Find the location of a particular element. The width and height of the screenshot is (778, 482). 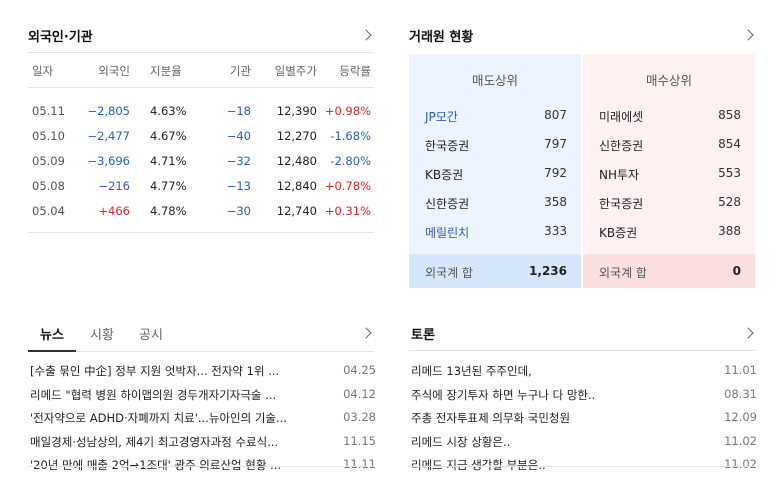

cell-share: 4.78% is located at coordinates (168, 211).